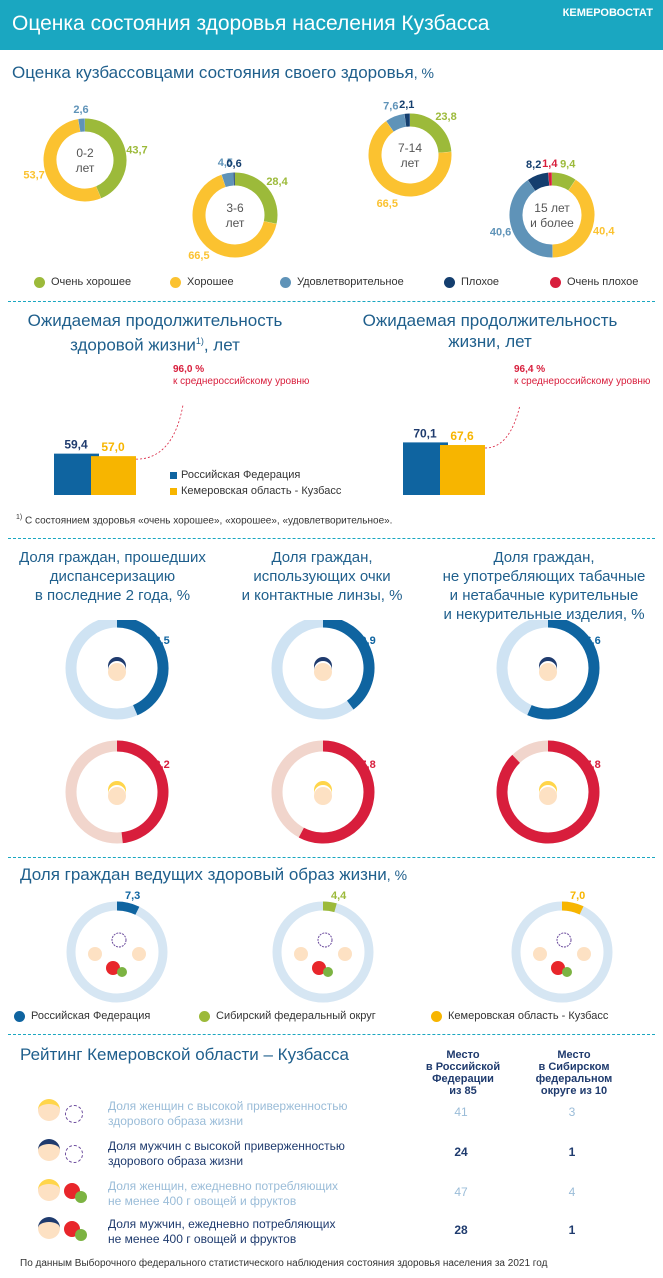 This screenshot has width=663, height=1278. What do you see at coordinates (480, 282) in the screenshot?
I see `legend-bad-label: Плохое` at bounding box center [480, 282].